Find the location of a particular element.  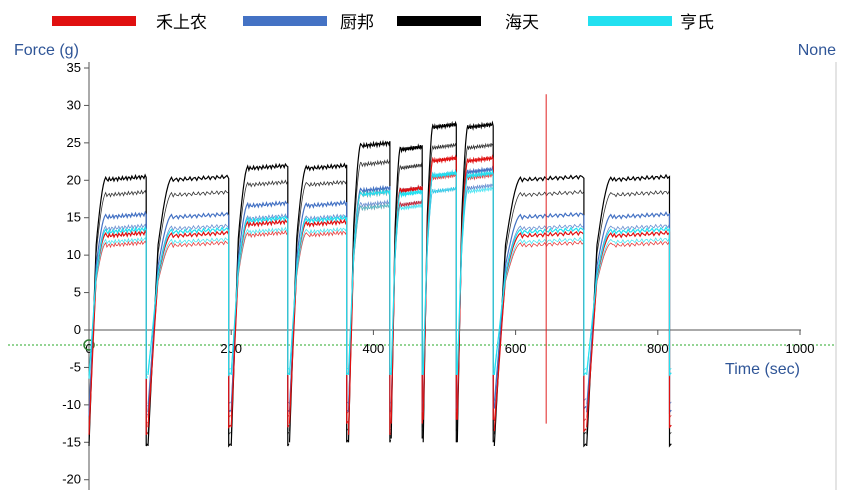

x-tick-label: 0 is located at coordinates (88, 348).